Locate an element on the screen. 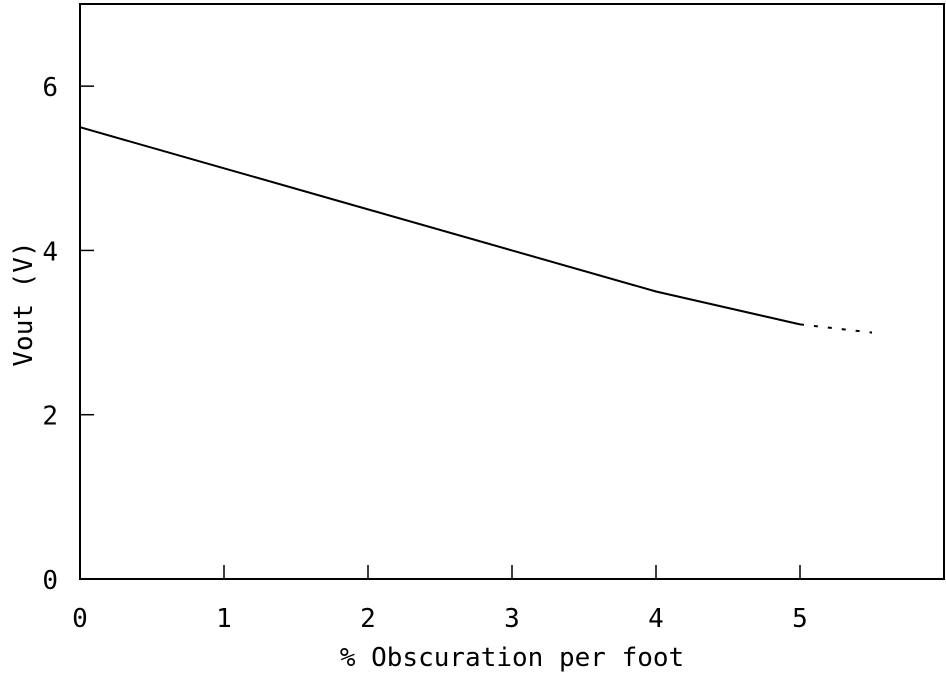 Image resolution: width=946 pixels, height=673 pixels. series-line-extrapolated is located at coordinates (836, 328).